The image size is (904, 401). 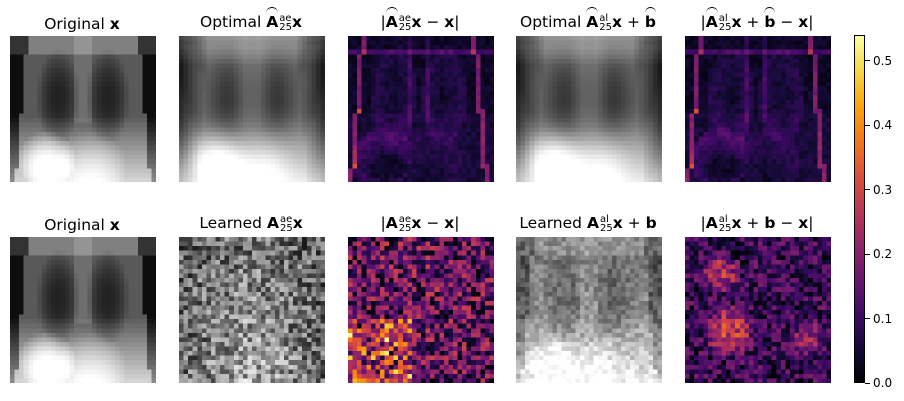 I want to click on panel-original-top, so click(x=83, y=109).